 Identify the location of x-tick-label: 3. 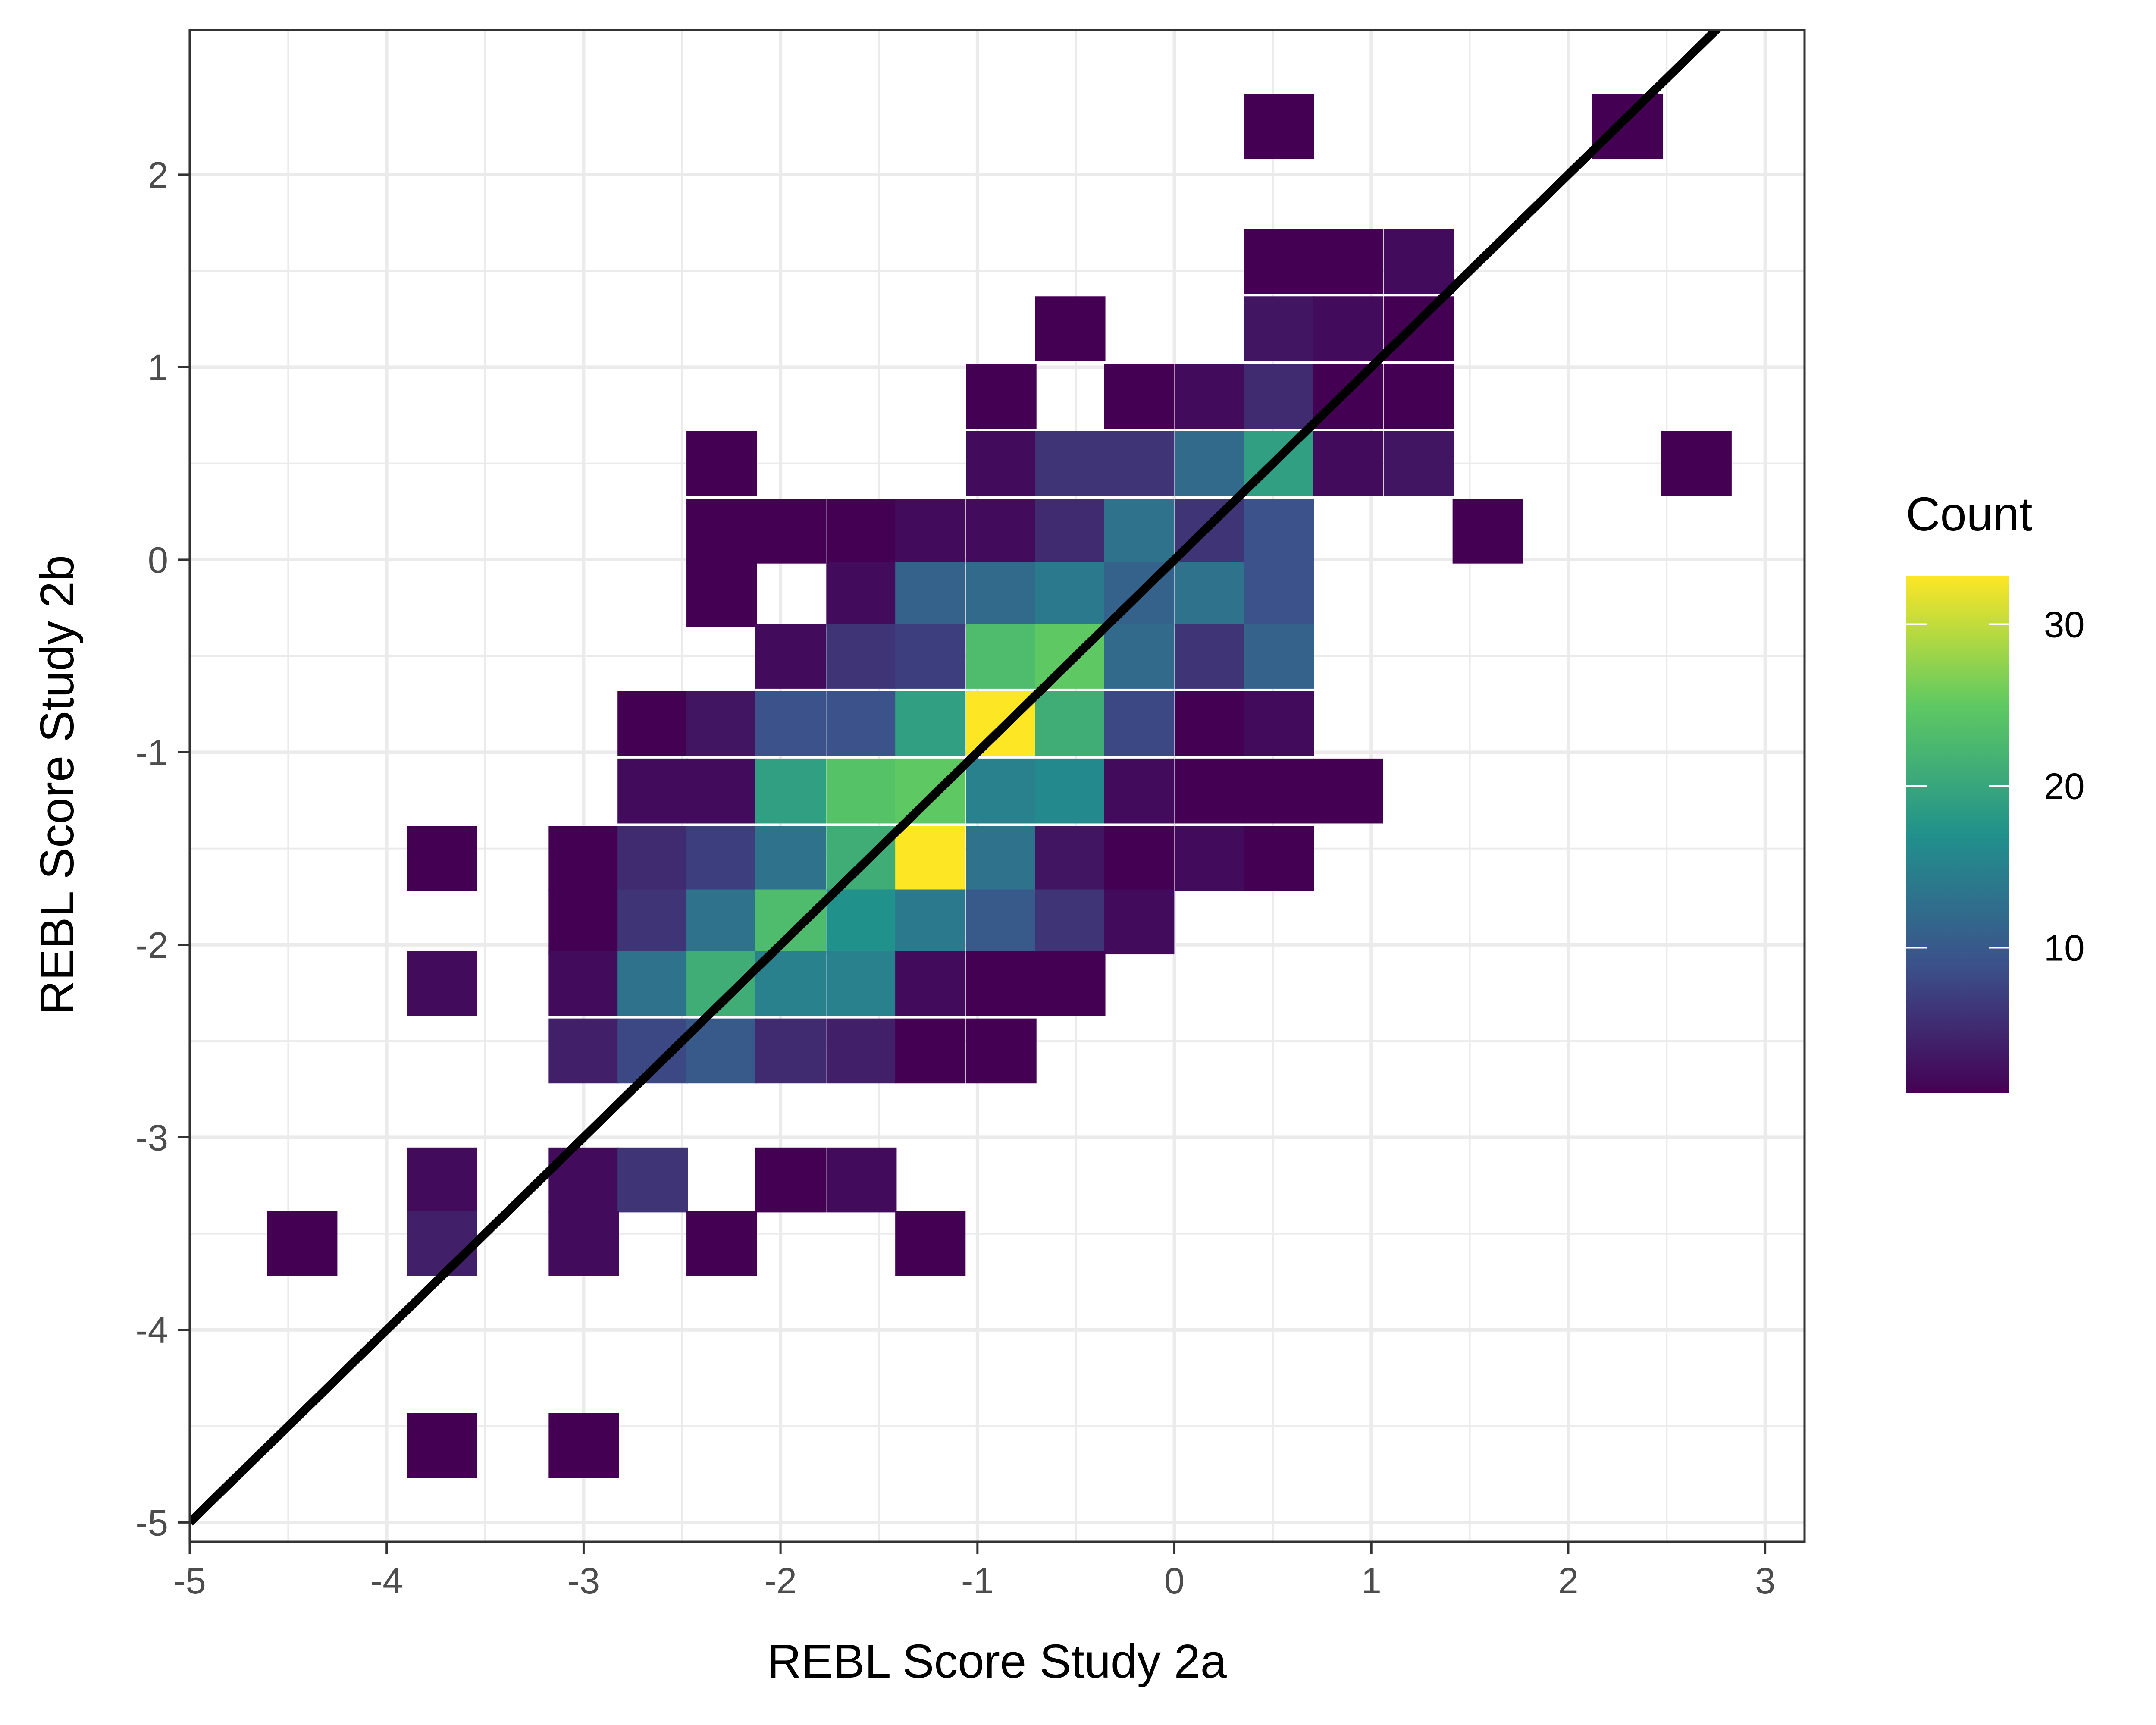
(1765, 1582).